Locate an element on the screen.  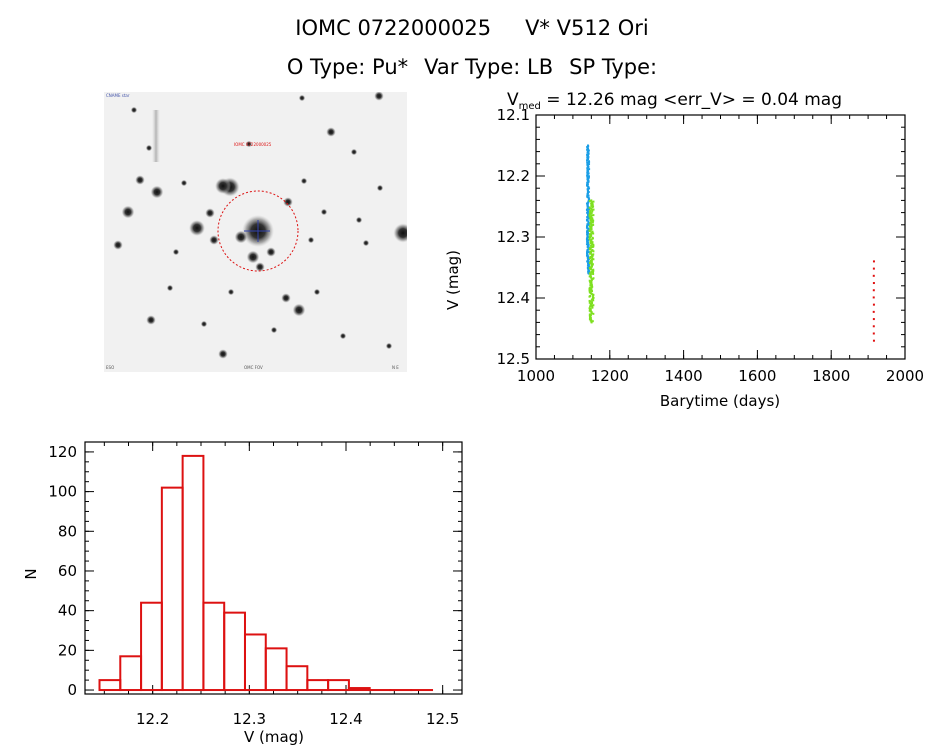
lc-y-tick-label: 12.1 is located at coordinates (513, 115).